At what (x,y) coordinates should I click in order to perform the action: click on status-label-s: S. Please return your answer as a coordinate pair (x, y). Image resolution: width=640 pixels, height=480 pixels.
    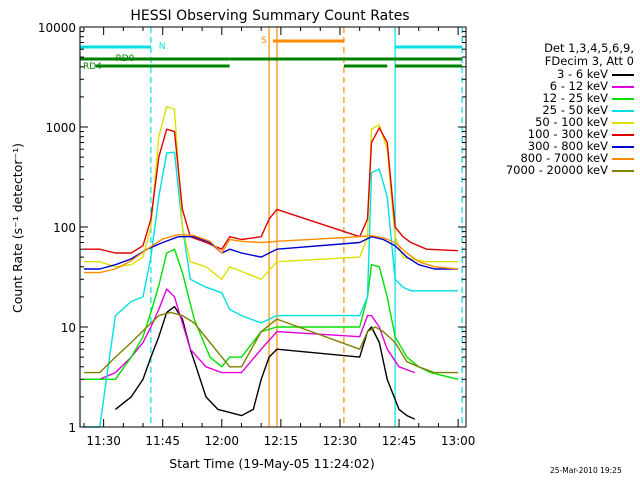
    Looking at the image, I should click on (264, 41).